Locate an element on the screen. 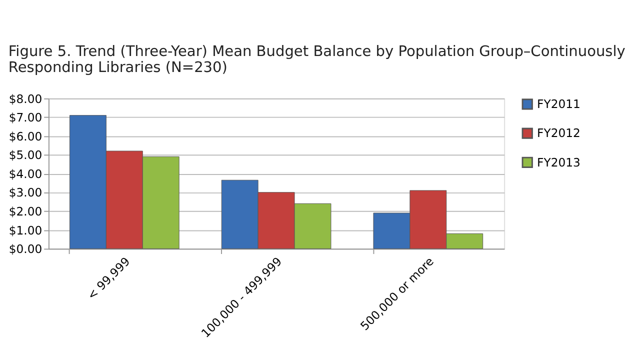 The image size is (634, 347). y-tick-label: $0.00 is located at coordinates (25, 249).